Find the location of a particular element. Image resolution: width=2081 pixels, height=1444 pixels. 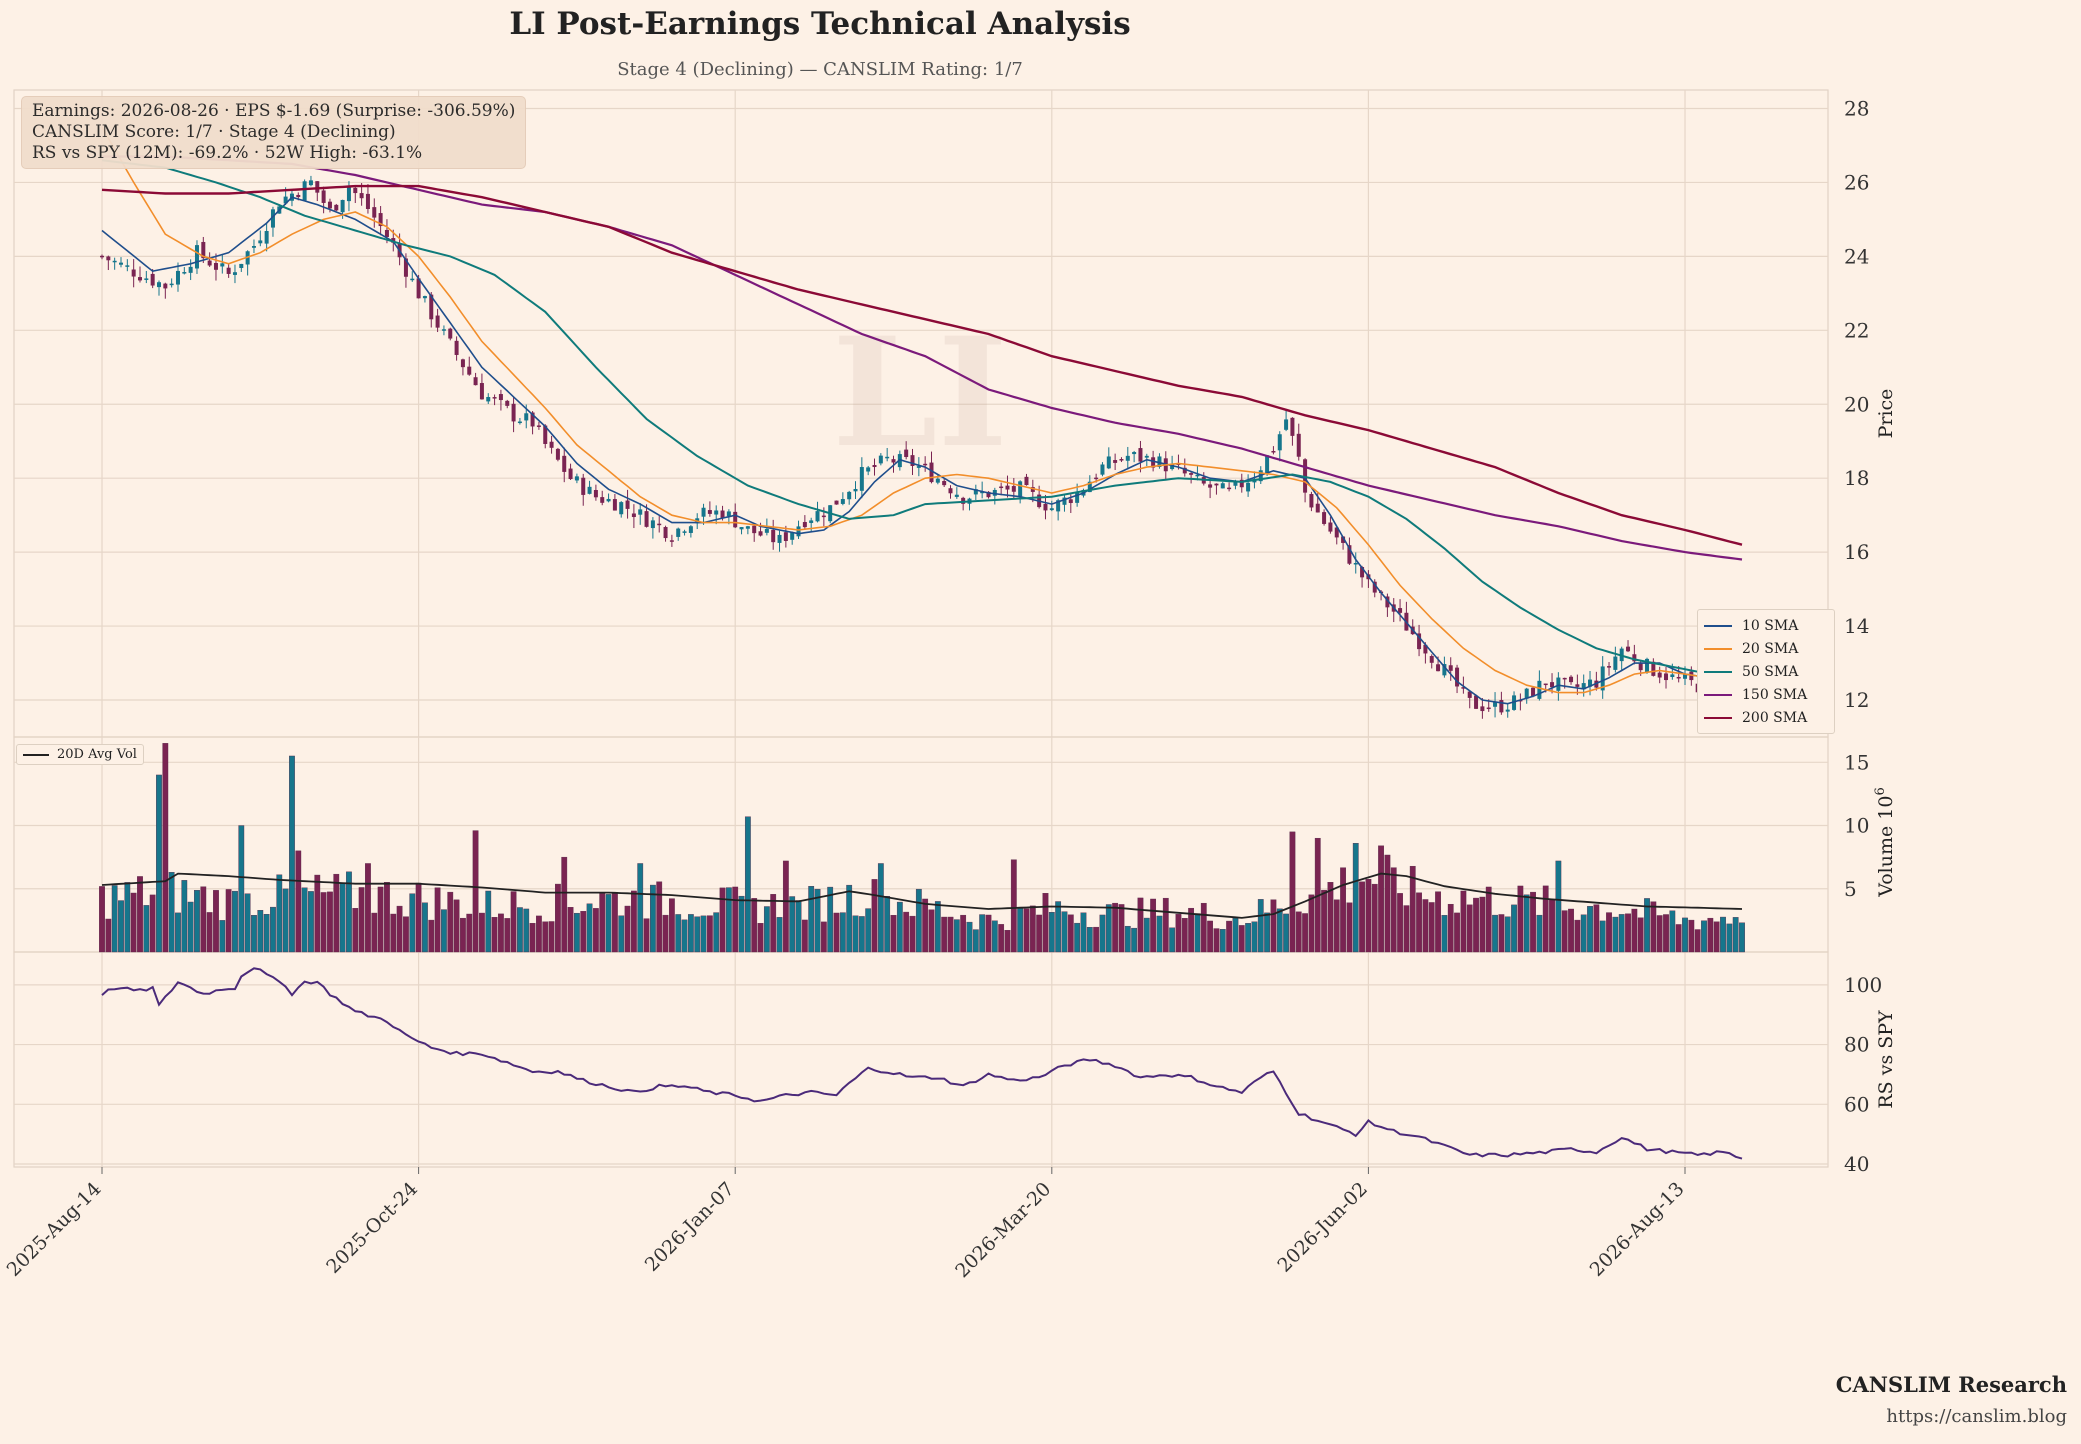

price-y-tick-label: 18 is located at coordinates (1856, 478).